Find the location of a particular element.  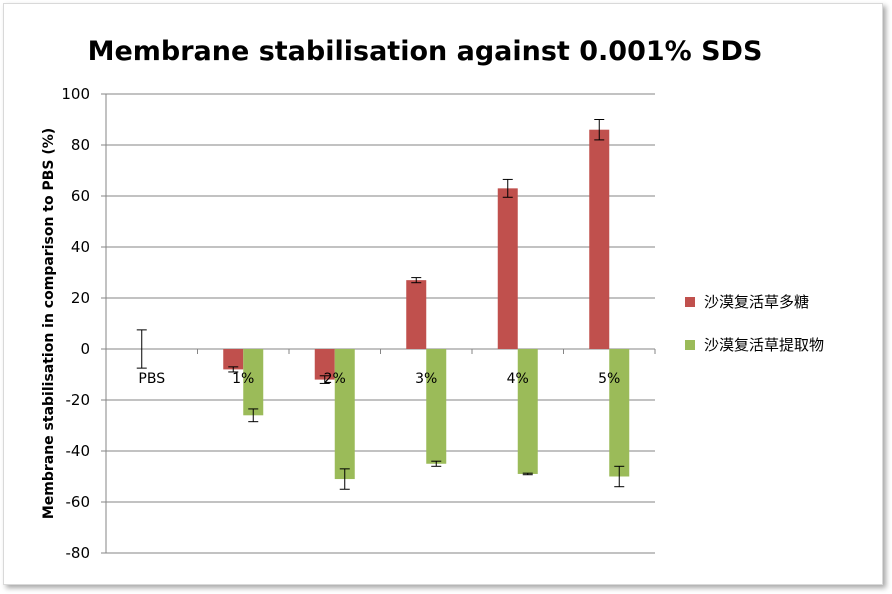

x-category-label: 2% is located at coordinates (335, 379).